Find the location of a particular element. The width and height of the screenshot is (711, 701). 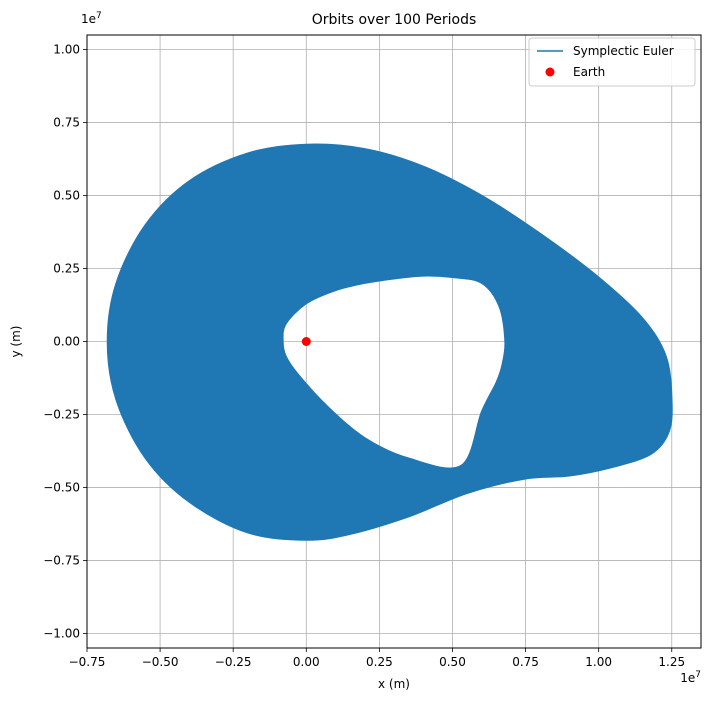

x-tick-label: 1.00 is located at coordinates (598, 662).